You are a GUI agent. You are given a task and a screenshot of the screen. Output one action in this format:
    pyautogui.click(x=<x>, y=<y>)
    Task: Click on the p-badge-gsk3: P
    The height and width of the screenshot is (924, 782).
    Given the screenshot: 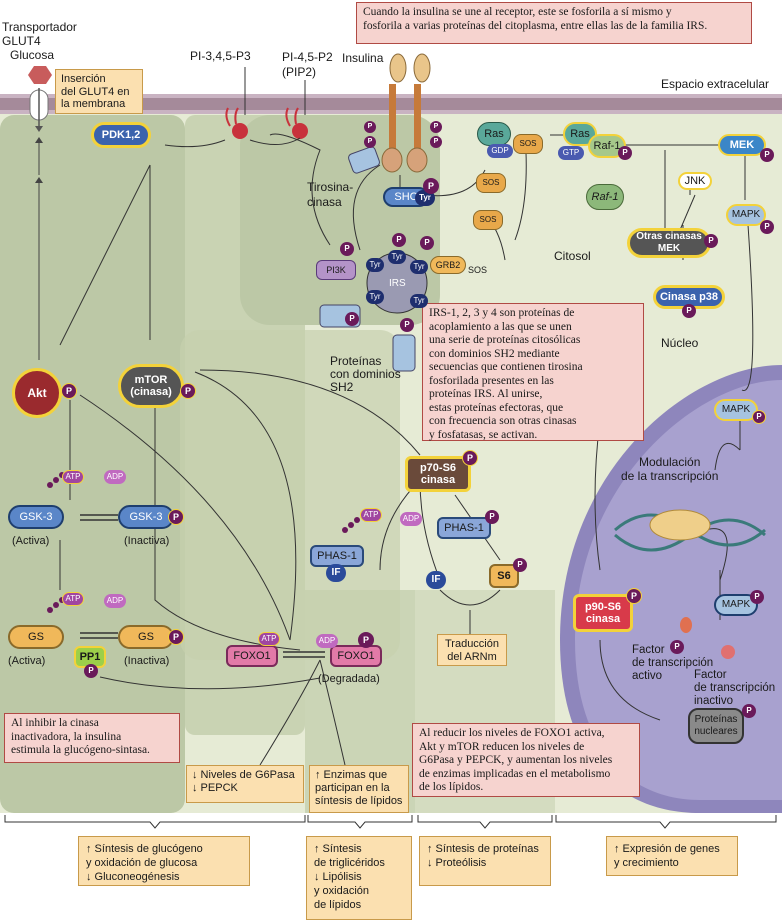 What is the action you would take?
    pyautogui.click(x=176, y=517)
    